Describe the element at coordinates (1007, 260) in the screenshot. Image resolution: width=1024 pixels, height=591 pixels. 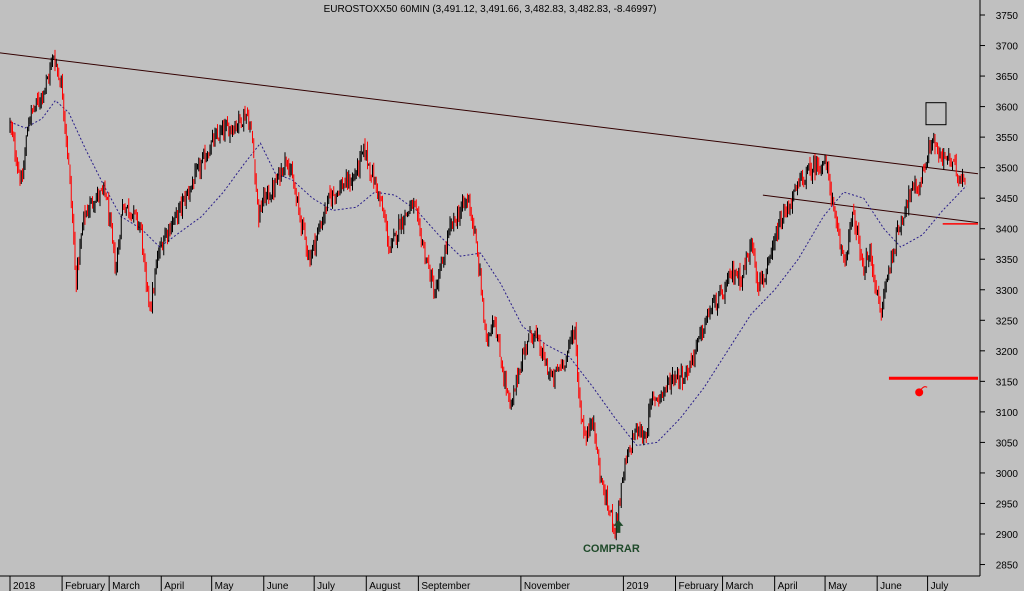
I see `y-tick-label: 3350` at that location.